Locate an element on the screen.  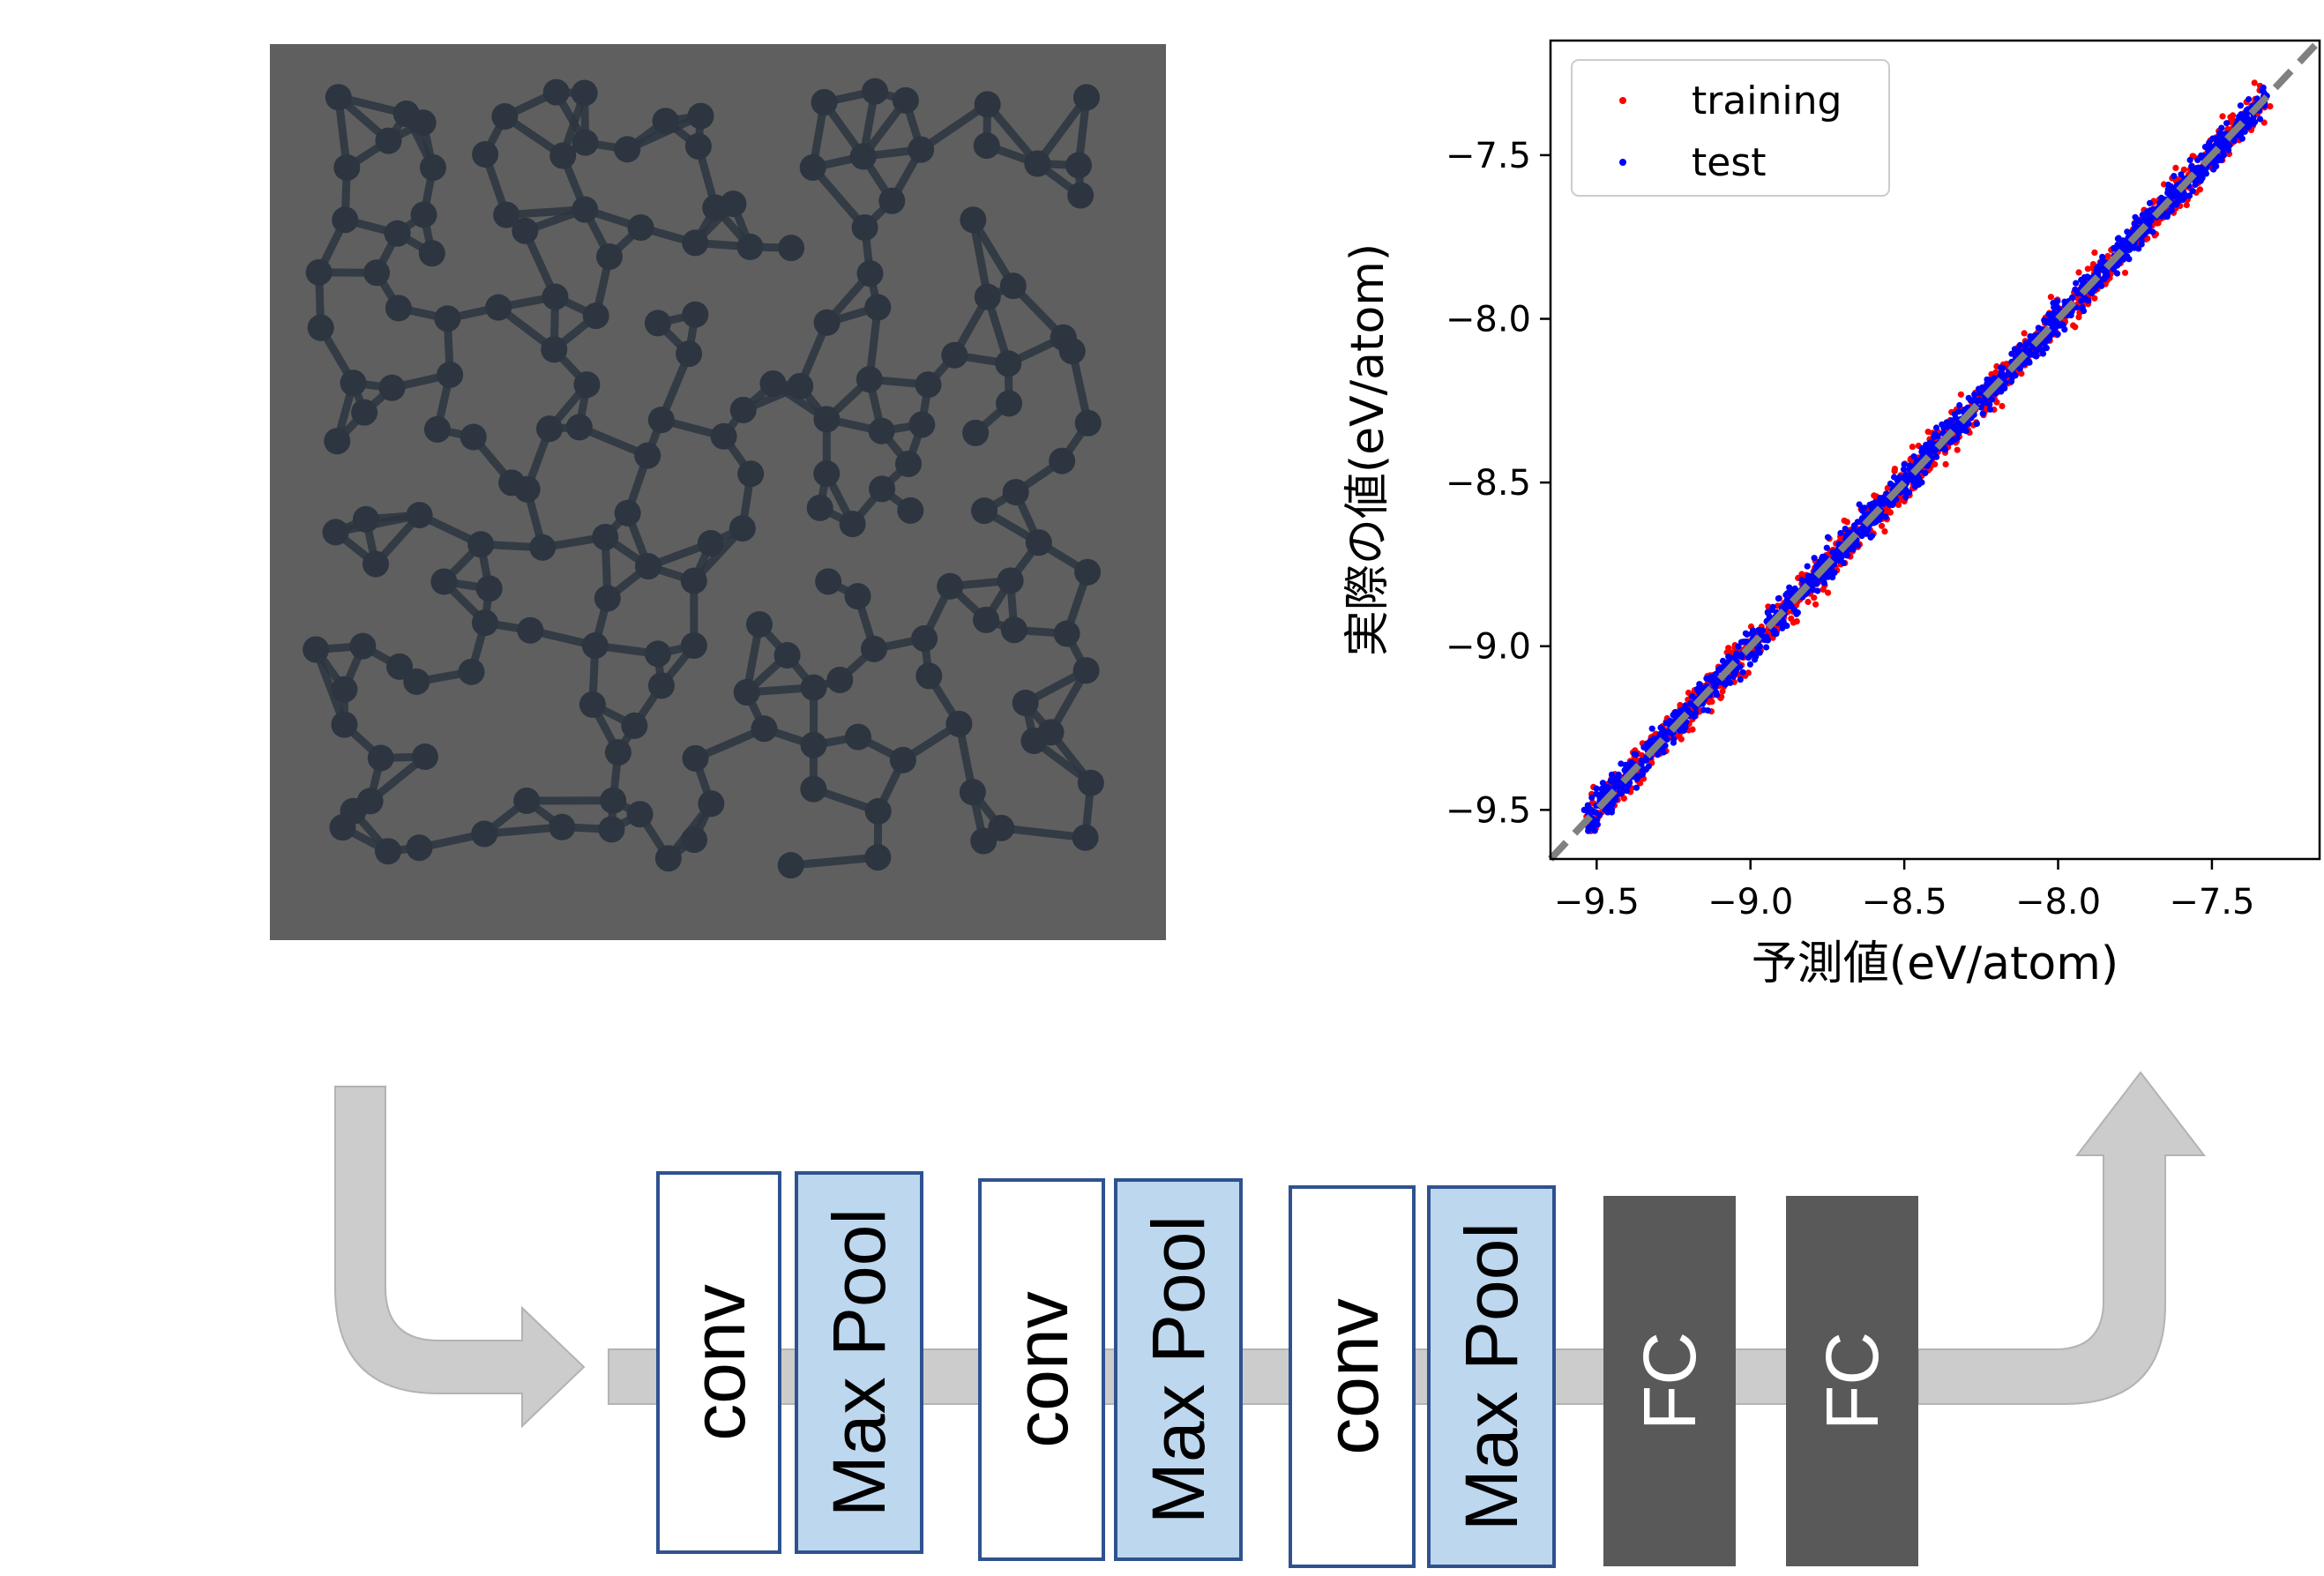
conv-block-box is located at coordinates (1041, 1369).